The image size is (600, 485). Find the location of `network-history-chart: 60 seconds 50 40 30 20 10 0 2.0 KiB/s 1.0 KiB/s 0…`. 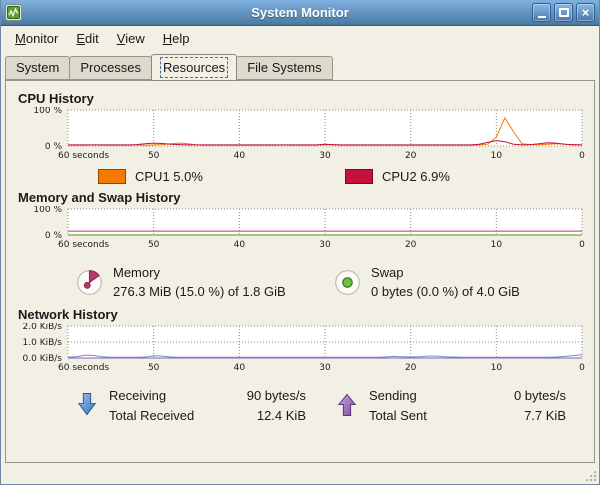

network-history-chart: 60 seconds 50 40 30 20 10 0 2.0 KiB/s 1.0 KiB/s 0… is located at coordinates (304, 348).